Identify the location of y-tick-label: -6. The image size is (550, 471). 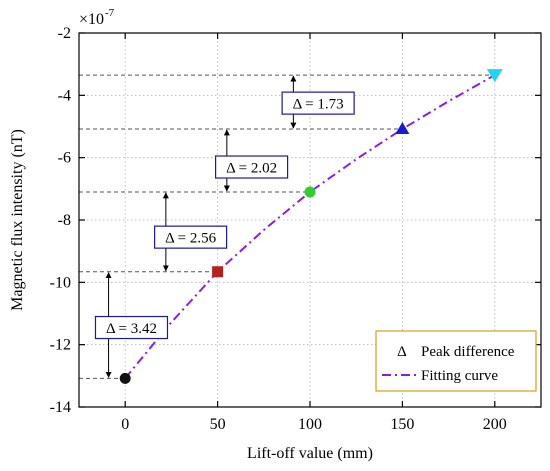
(64, 158).